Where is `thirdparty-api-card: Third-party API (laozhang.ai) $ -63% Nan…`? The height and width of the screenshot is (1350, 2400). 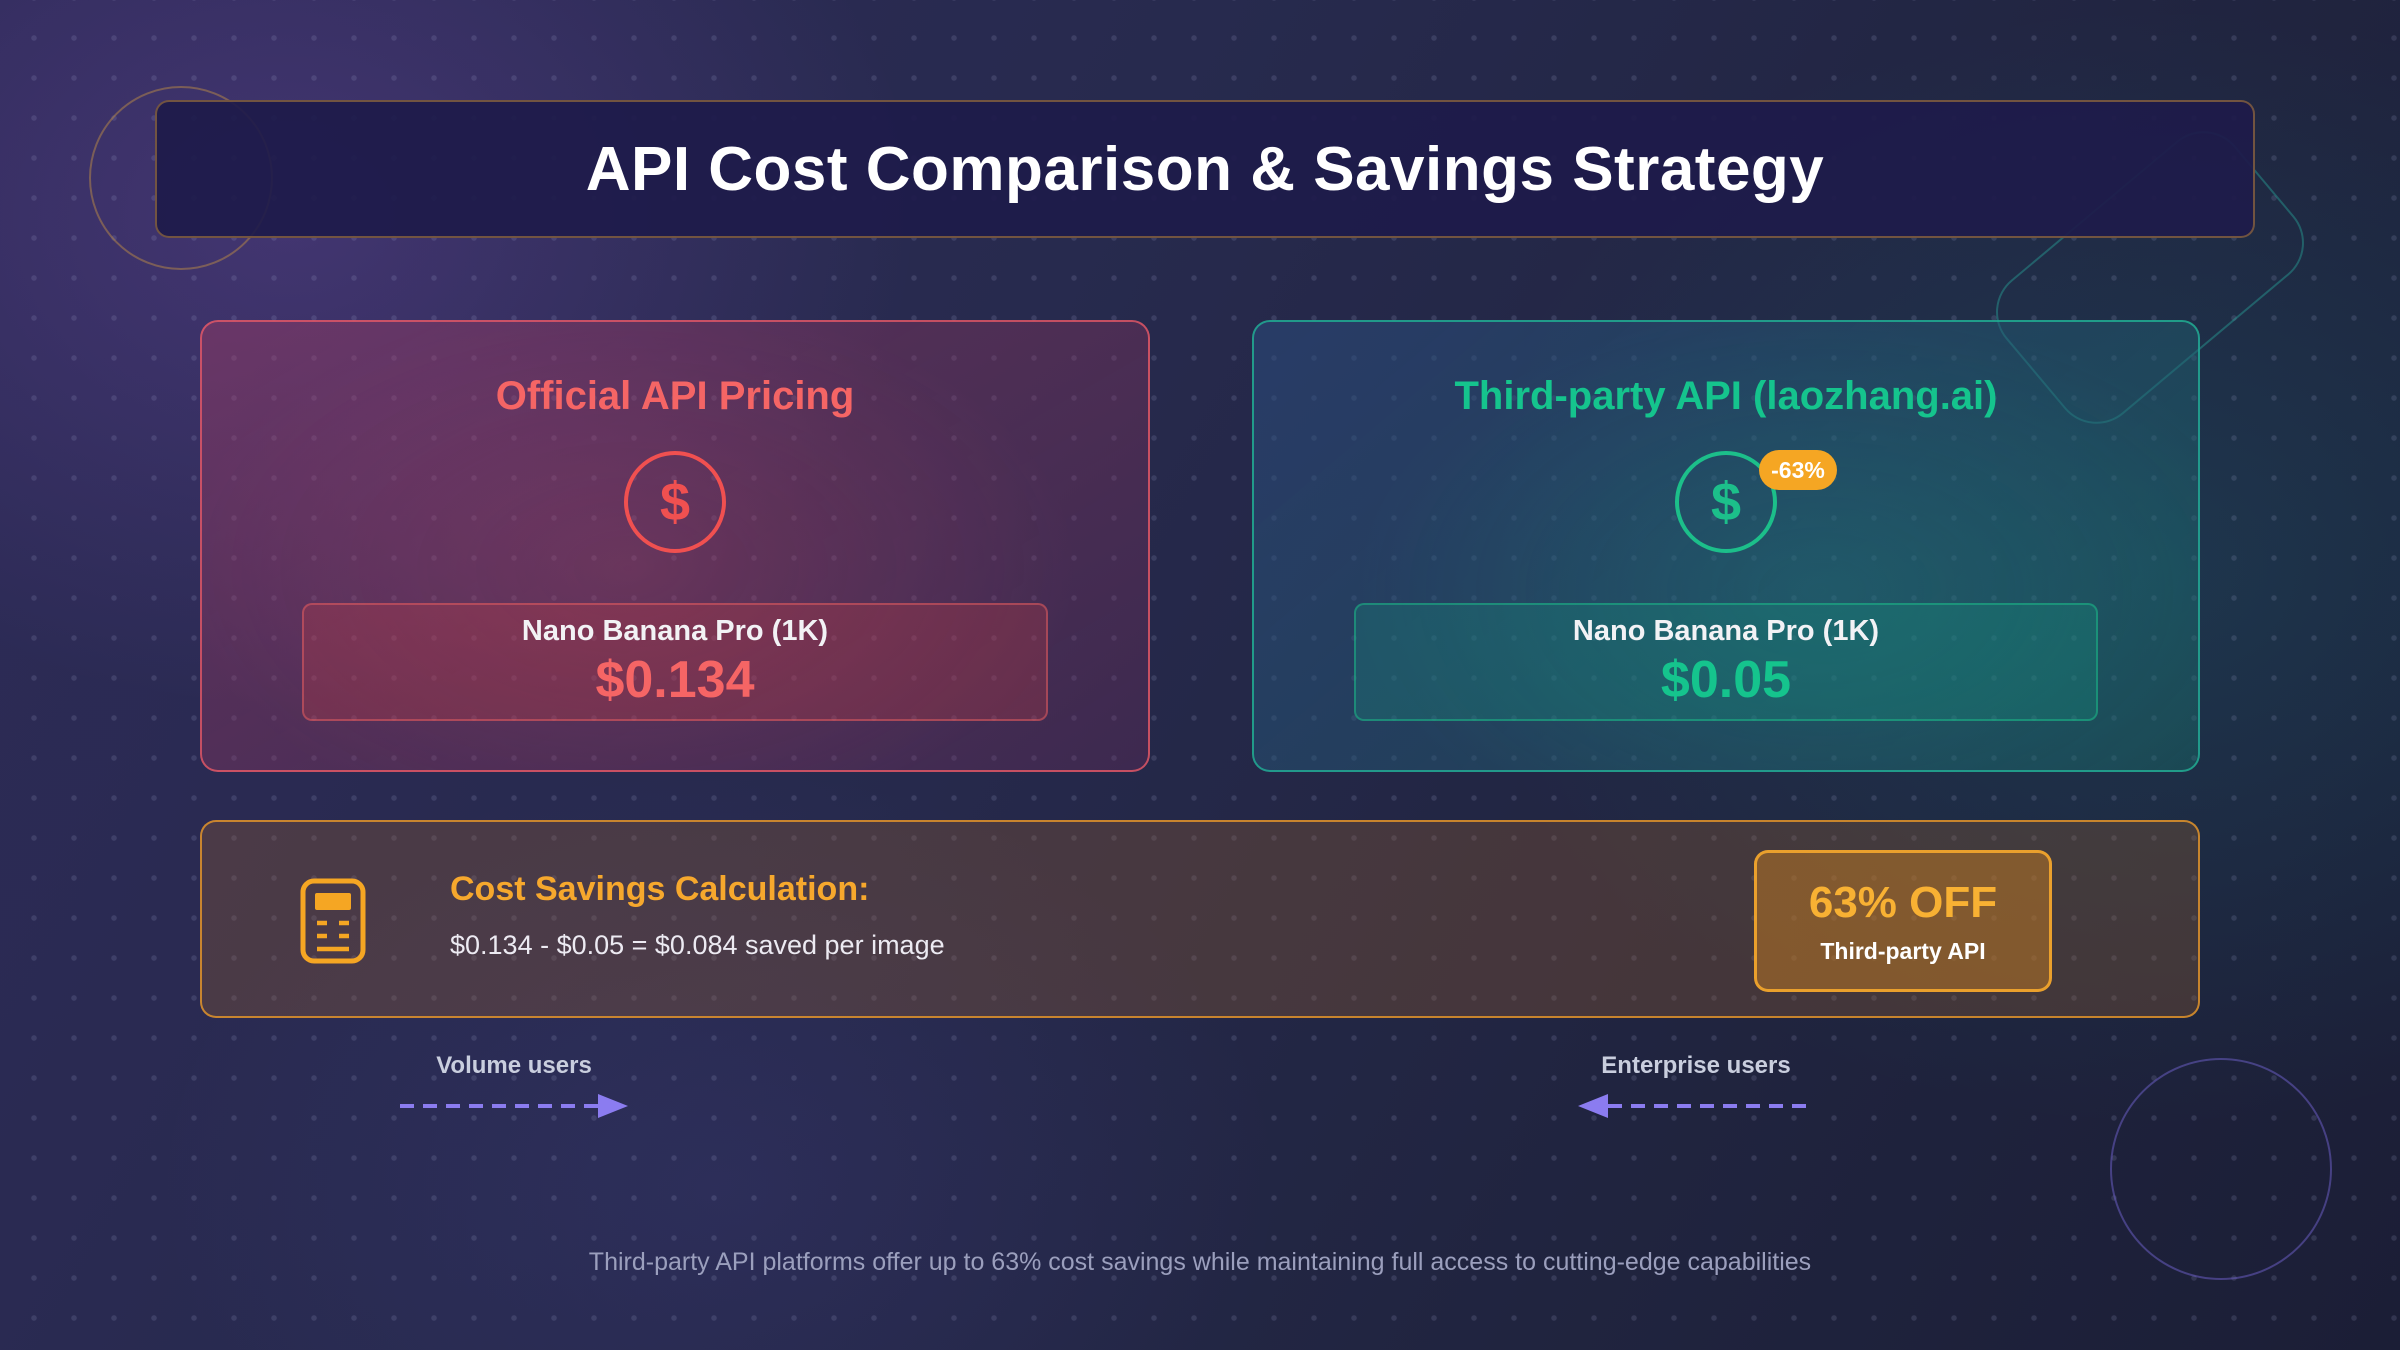
thirdparty-api-card: Third-party API (laozhang.ai) $ -63% Nan… is located at coordinates (1726, 546).